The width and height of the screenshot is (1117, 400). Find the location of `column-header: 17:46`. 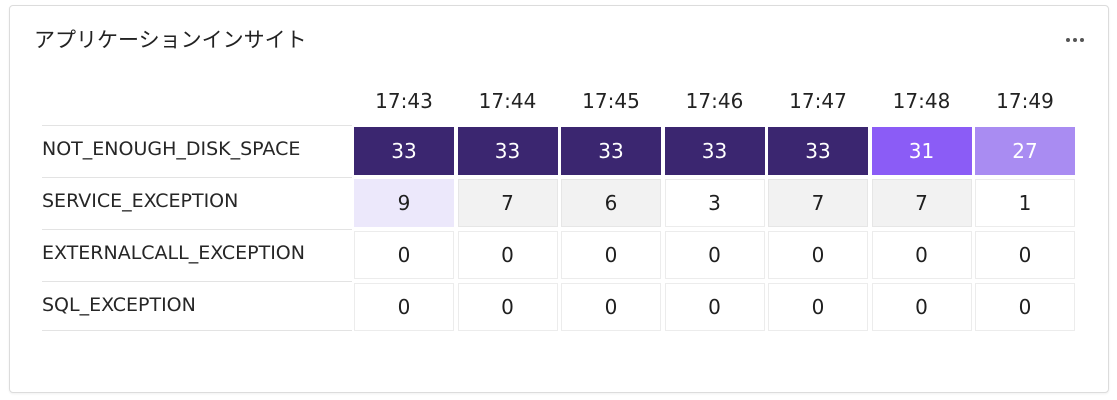

column-header: 17:46 is located at coordinates (714, 101).